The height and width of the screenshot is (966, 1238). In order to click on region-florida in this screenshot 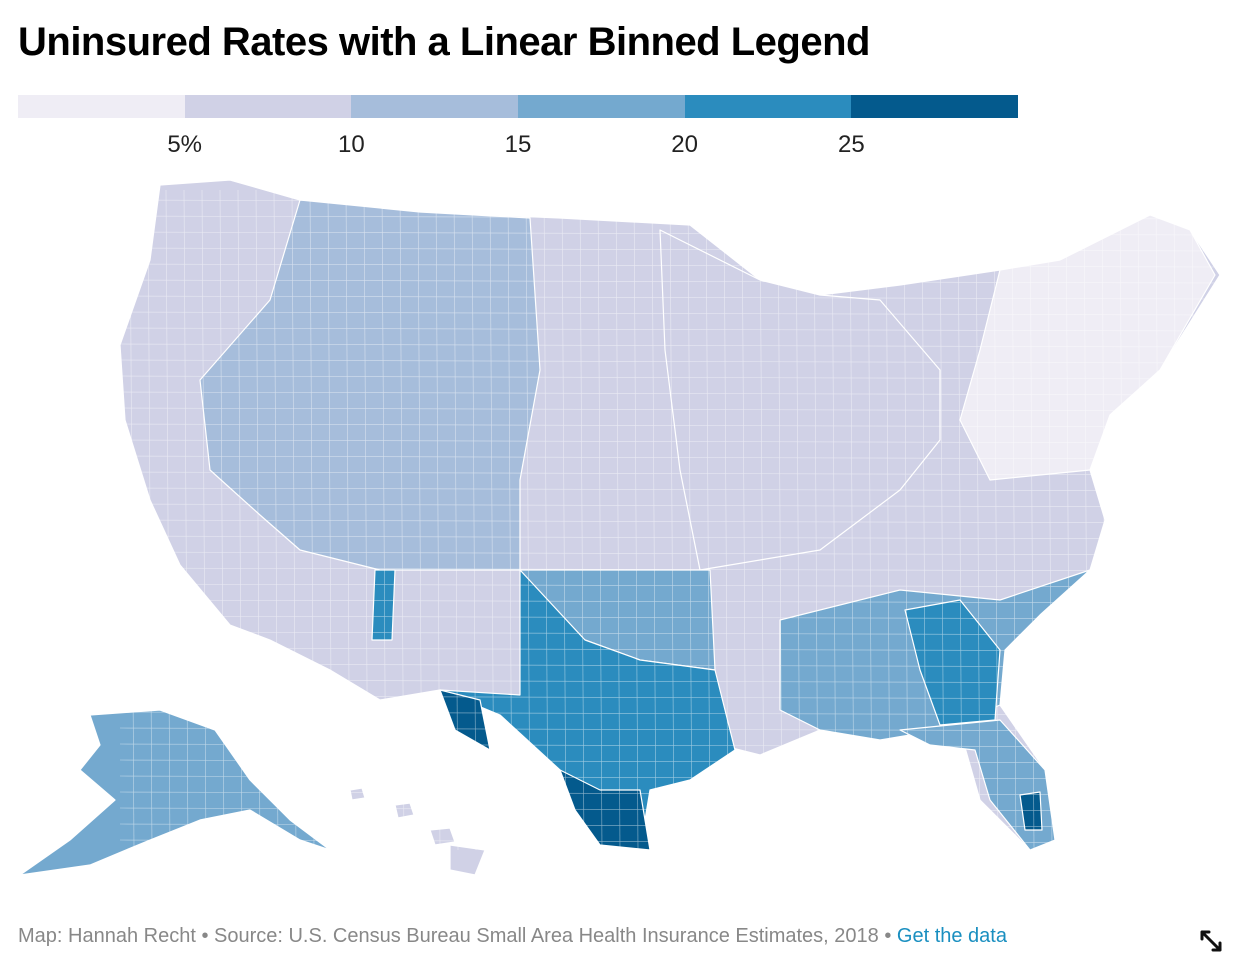, I will do `click(977, 785)`.